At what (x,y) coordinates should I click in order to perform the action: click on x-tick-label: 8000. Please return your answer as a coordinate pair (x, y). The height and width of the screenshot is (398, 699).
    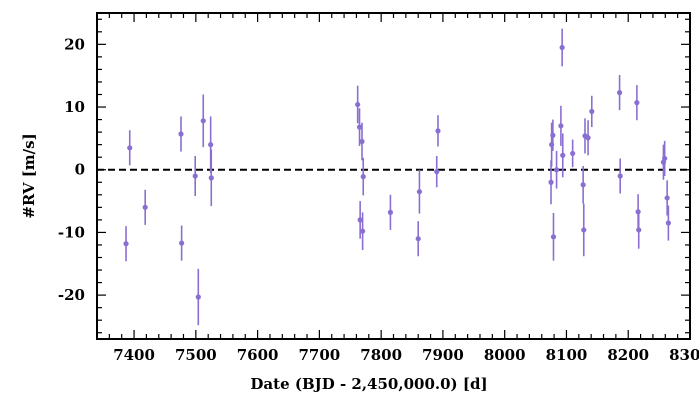
    Looking at the image, I should click on (505, 355).